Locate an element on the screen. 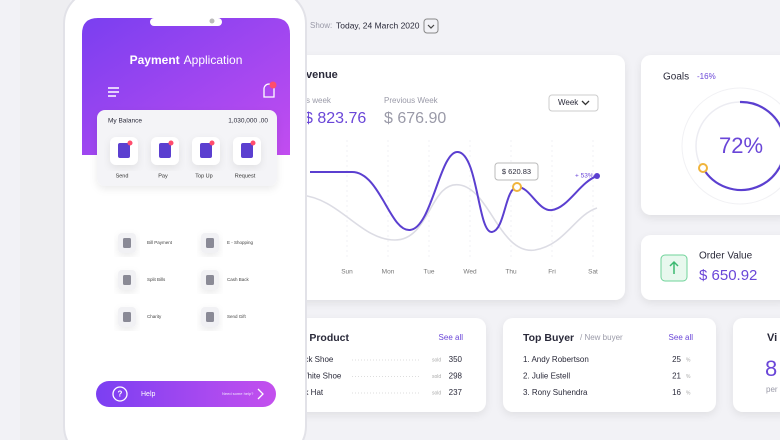  goals-percent: 72% is located at coordinates (741, 145).